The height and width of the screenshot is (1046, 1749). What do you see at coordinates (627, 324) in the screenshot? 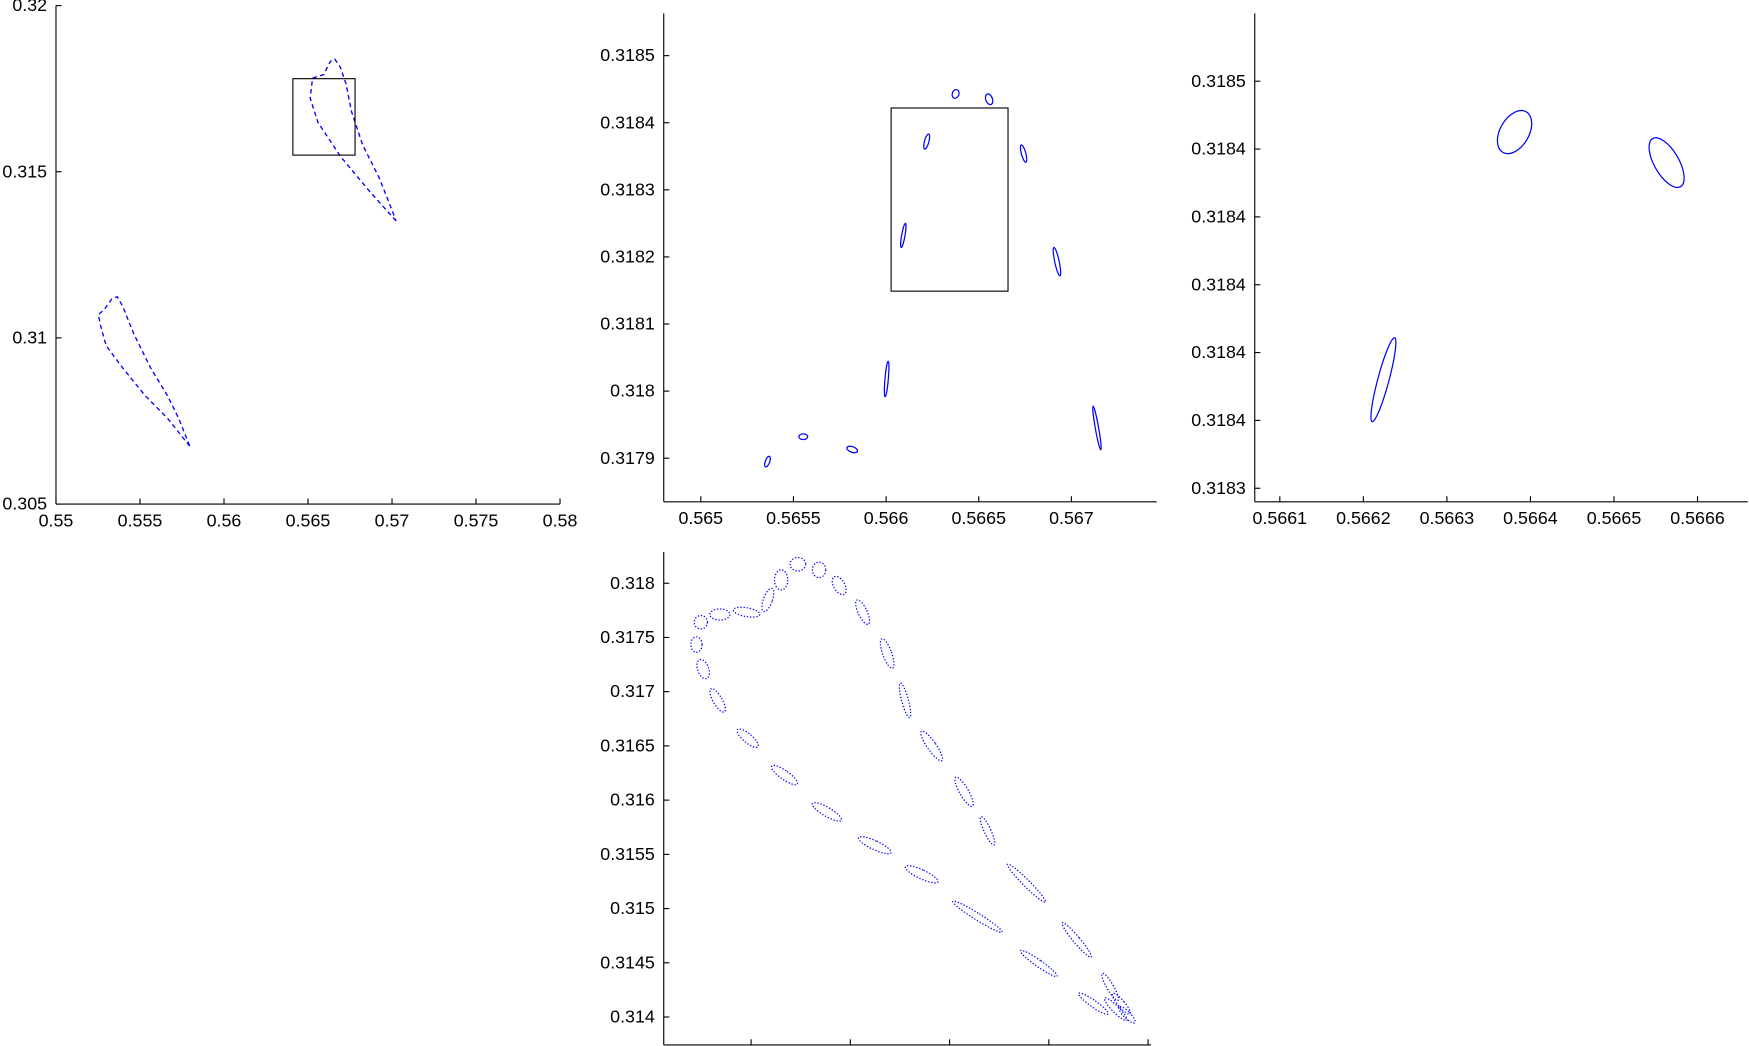
I see `y-tick-label: 0.3181` at bounding box center [627, 324].